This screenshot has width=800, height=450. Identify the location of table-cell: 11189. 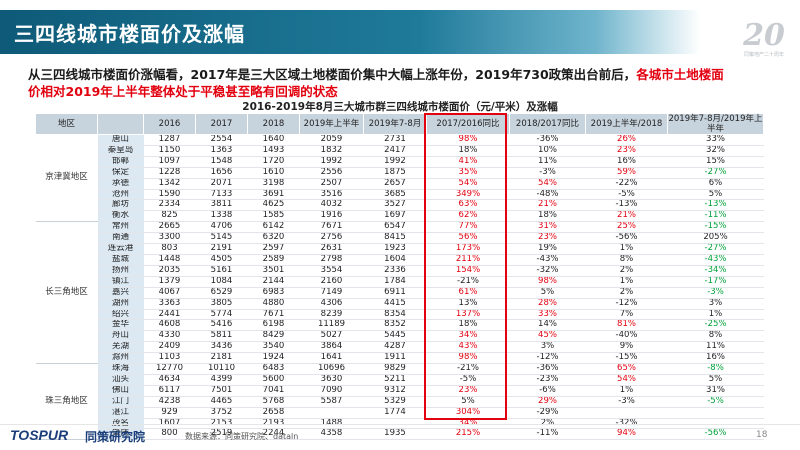
(331, 325).